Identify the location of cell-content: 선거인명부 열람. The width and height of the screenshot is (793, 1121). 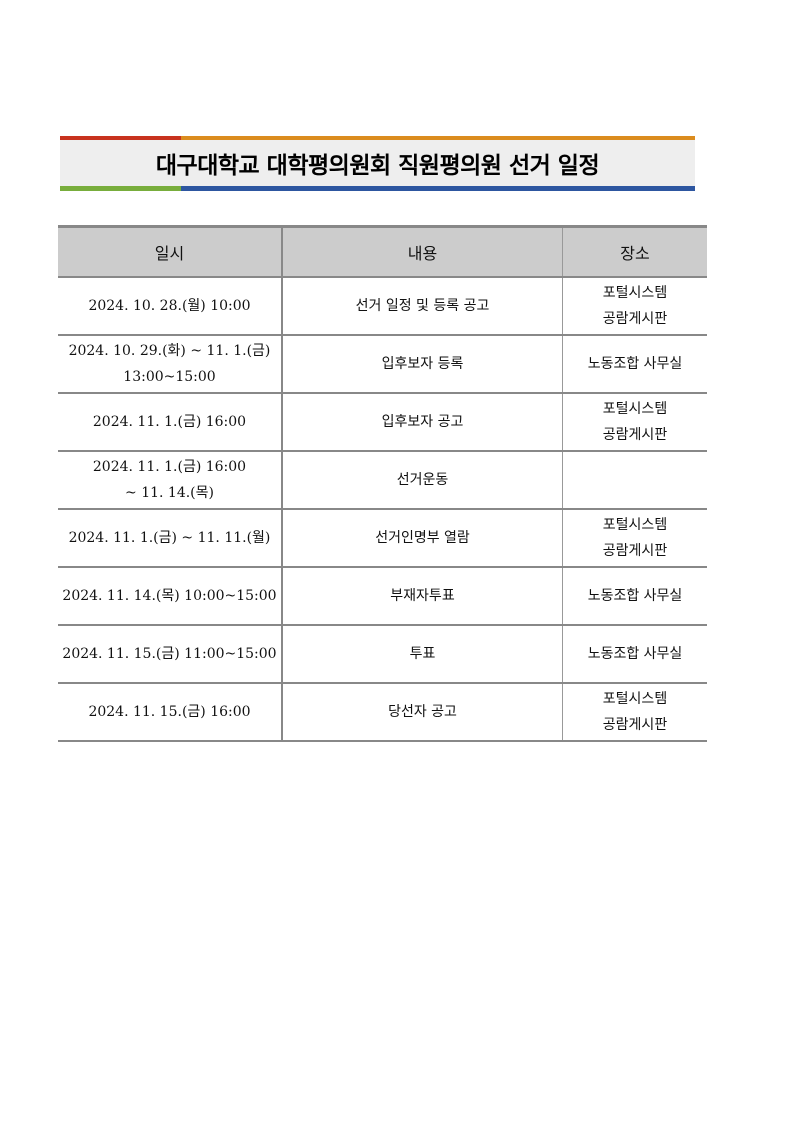
(422, 538).